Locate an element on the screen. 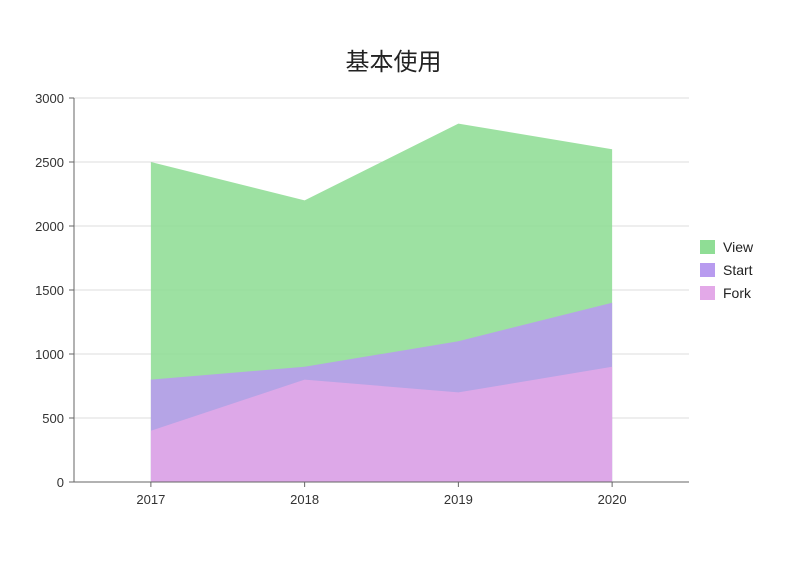 The height and width of the screenshot is (564, 787). area-fork is located at coordinates (381, 424).